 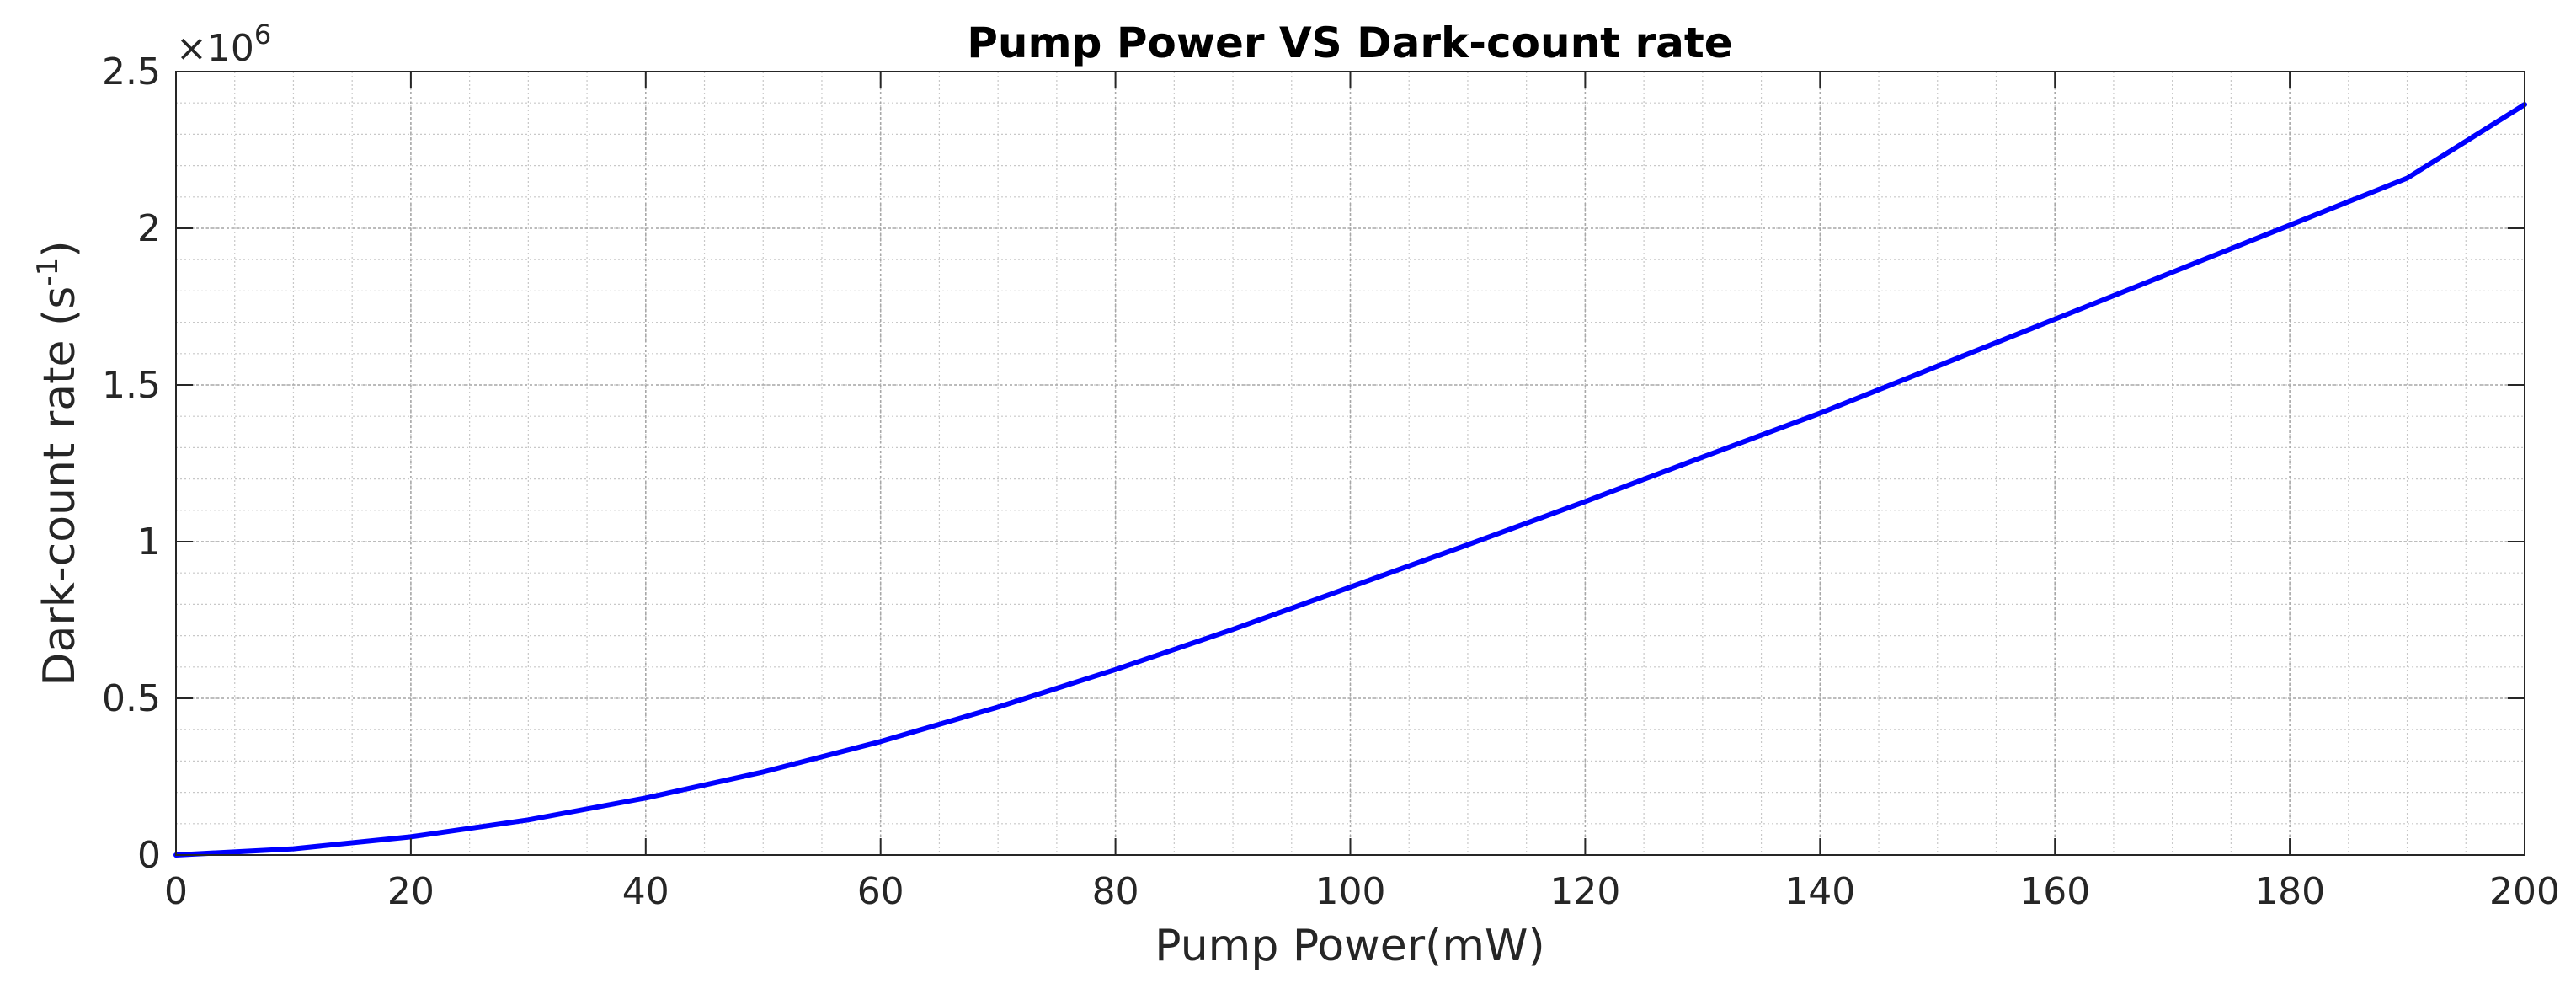 What do you see at coordinates (149, 856) in the screenshot?
I see `y-tick-label: 0` at bounding box center [149, 856].